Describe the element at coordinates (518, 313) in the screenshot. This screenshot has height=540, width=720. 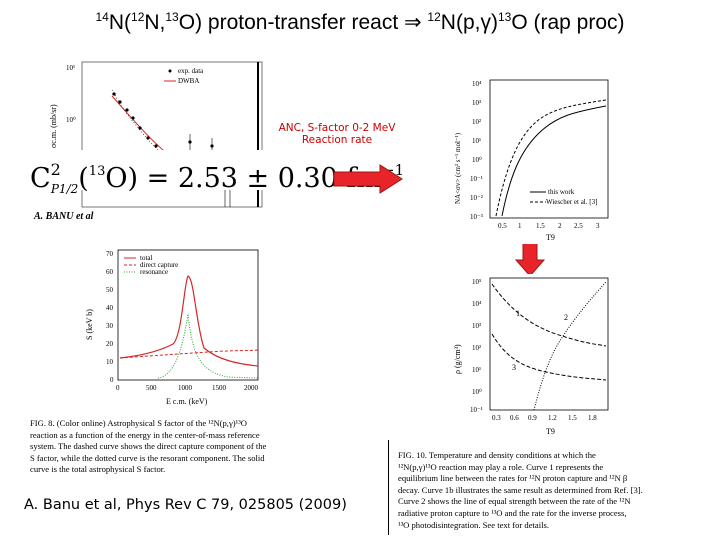
I see `rho-curve-1: 1` at that location.